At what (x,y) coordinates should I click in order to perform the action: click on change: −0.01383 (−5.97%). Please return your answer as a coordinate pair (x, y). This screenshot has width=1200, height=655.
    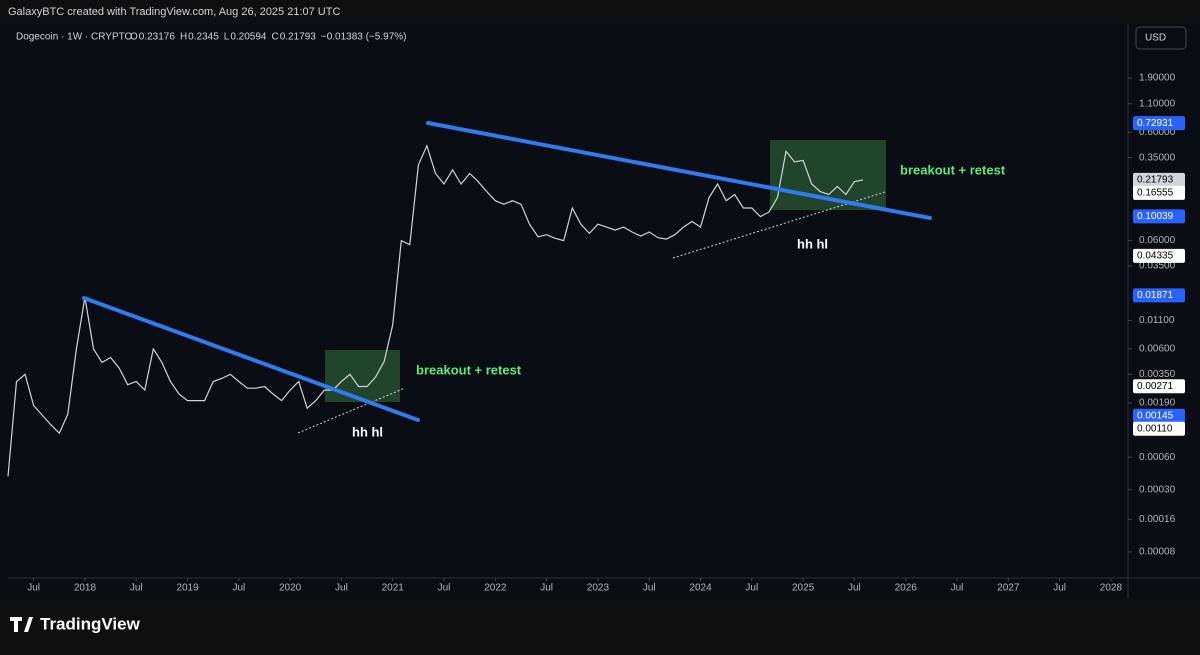
    Looking at the image, I should click on (364, 37).